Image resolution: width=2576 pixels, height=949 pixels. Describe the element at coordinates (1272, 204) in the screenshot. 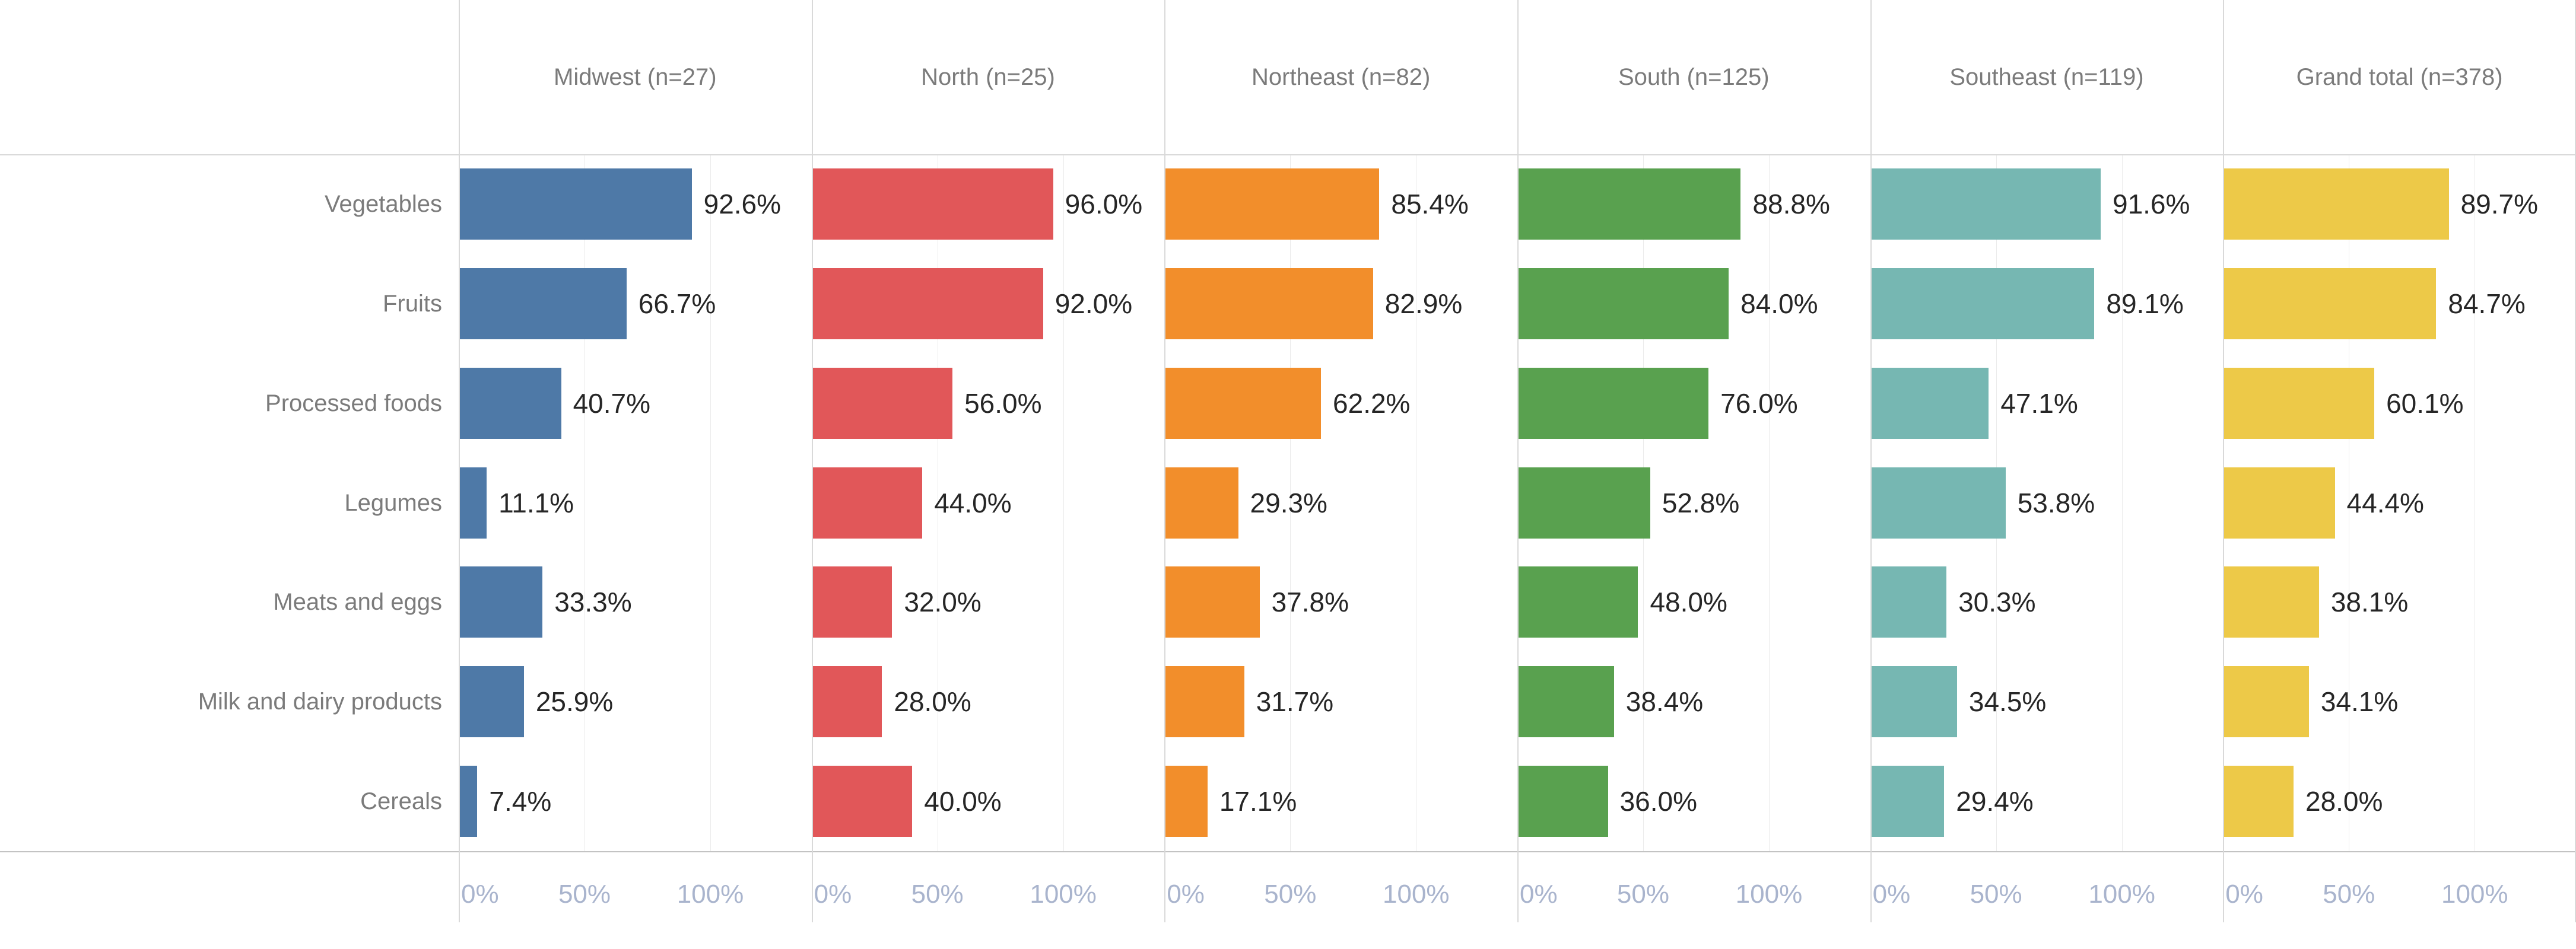

I see `bar-northeast-vegetables` at that location.